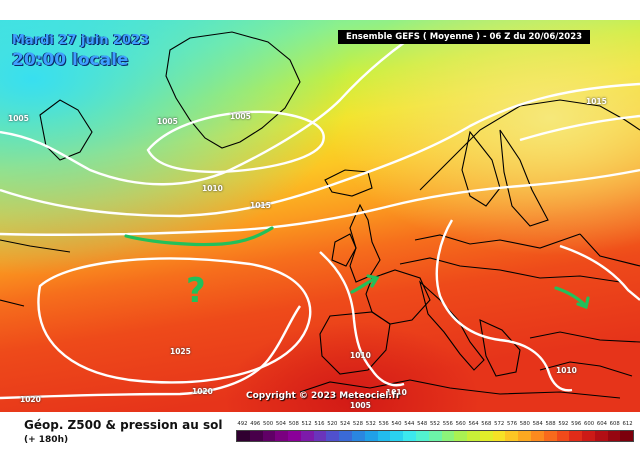  Describe the element at coordinates (280, 424) in the screenshot. I see `scale-value-label: 504` at that location.